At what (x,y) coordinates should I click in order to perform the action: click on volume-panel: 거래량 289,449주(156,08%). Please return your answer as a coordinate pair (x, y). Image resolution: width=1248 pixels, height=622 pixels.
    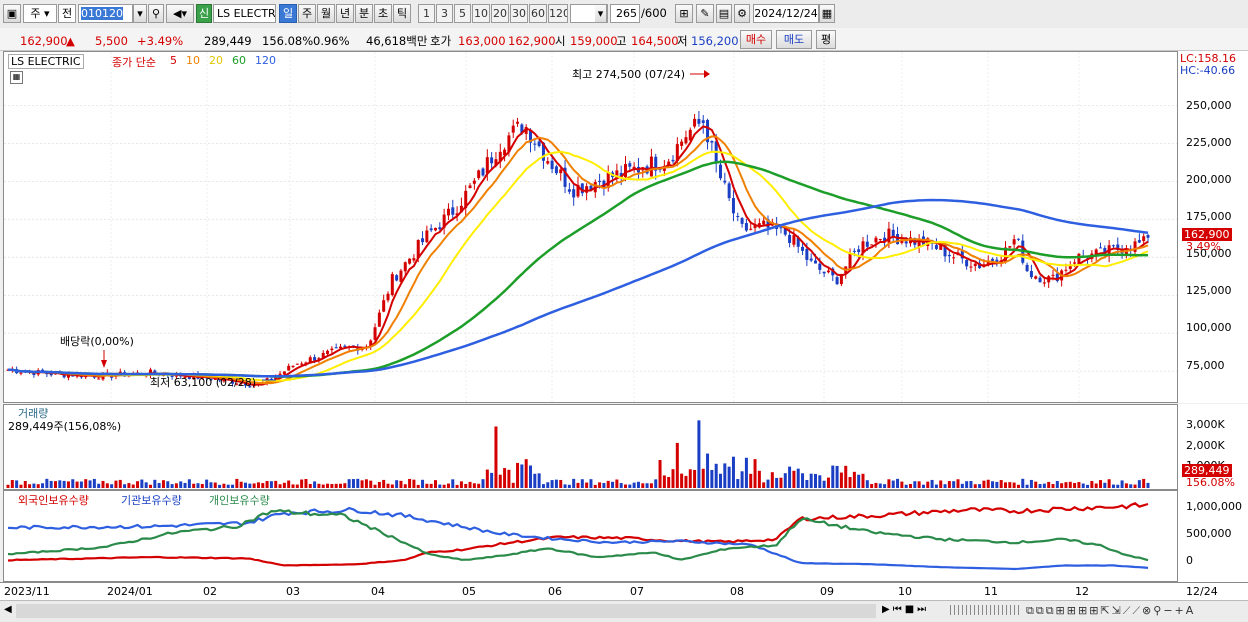
    Looking at the image, I should click on (590, 447).